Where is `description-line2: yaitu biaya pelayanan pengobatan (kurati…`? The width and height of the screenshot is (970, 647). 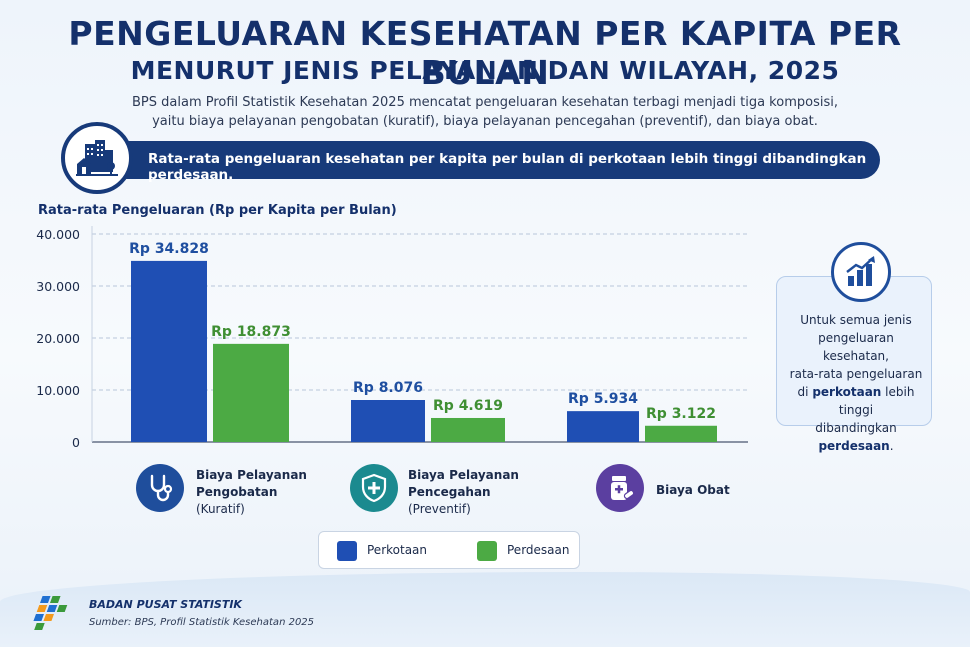
description-line2: yaitu biaya pelayanan pengobatan (kurati… is located at coordinates (485, 121).